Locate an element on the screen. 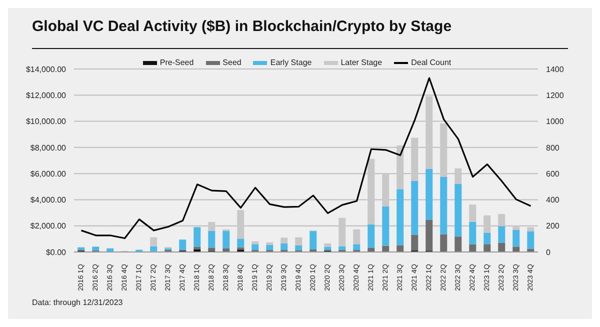  y-tick-label: $6,000.00 is located at coordinates (48, 173).